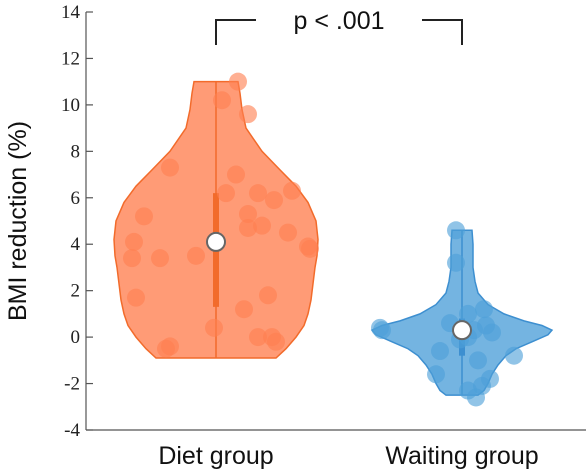 Image resolution: width=588 pixels, height=473 pixels. I want to click on y-tick-label: 8, so click(76, 151).